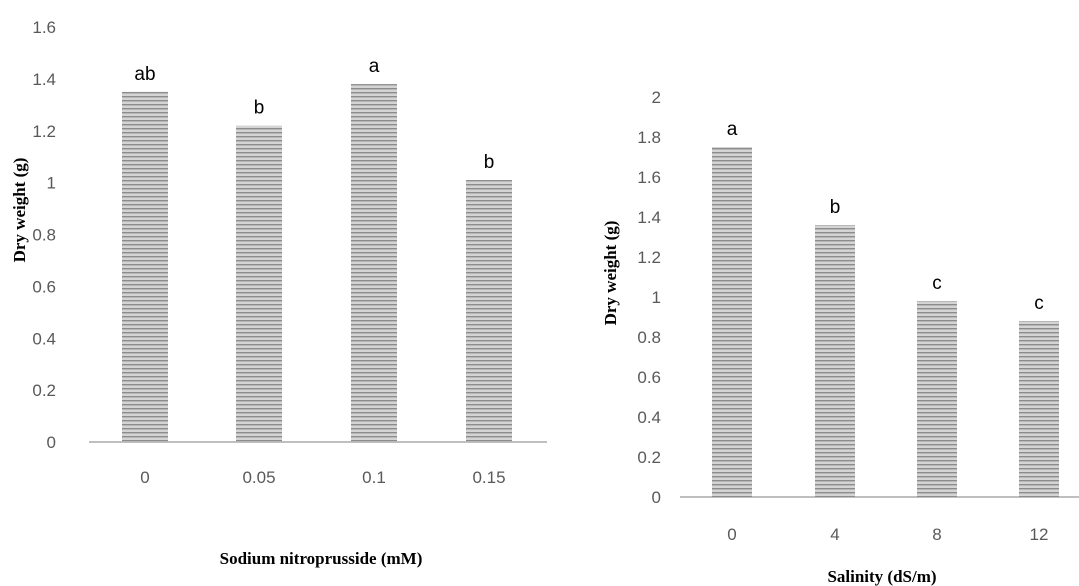 The image size is (1079, 586). Describe the element at coordinates (258, 477) in the screenshot. I see `x-tick-label: 0.05` at that location.